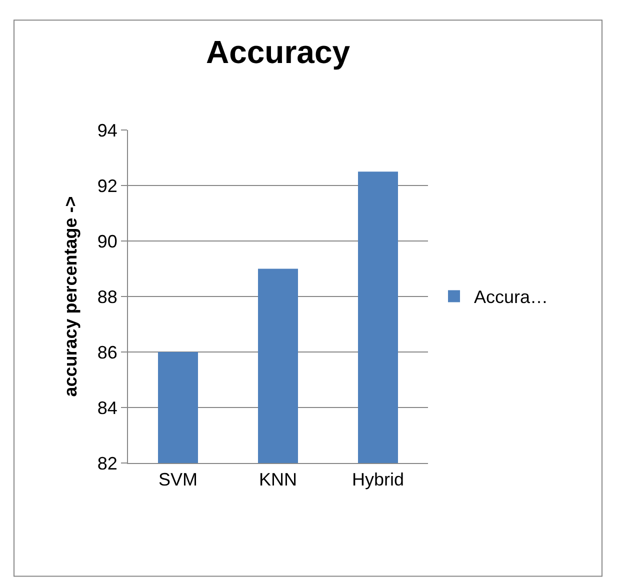  Describe the element at coordinates (278, 52) in the screenshot. I see `chart-title: Accuracy` at that location.